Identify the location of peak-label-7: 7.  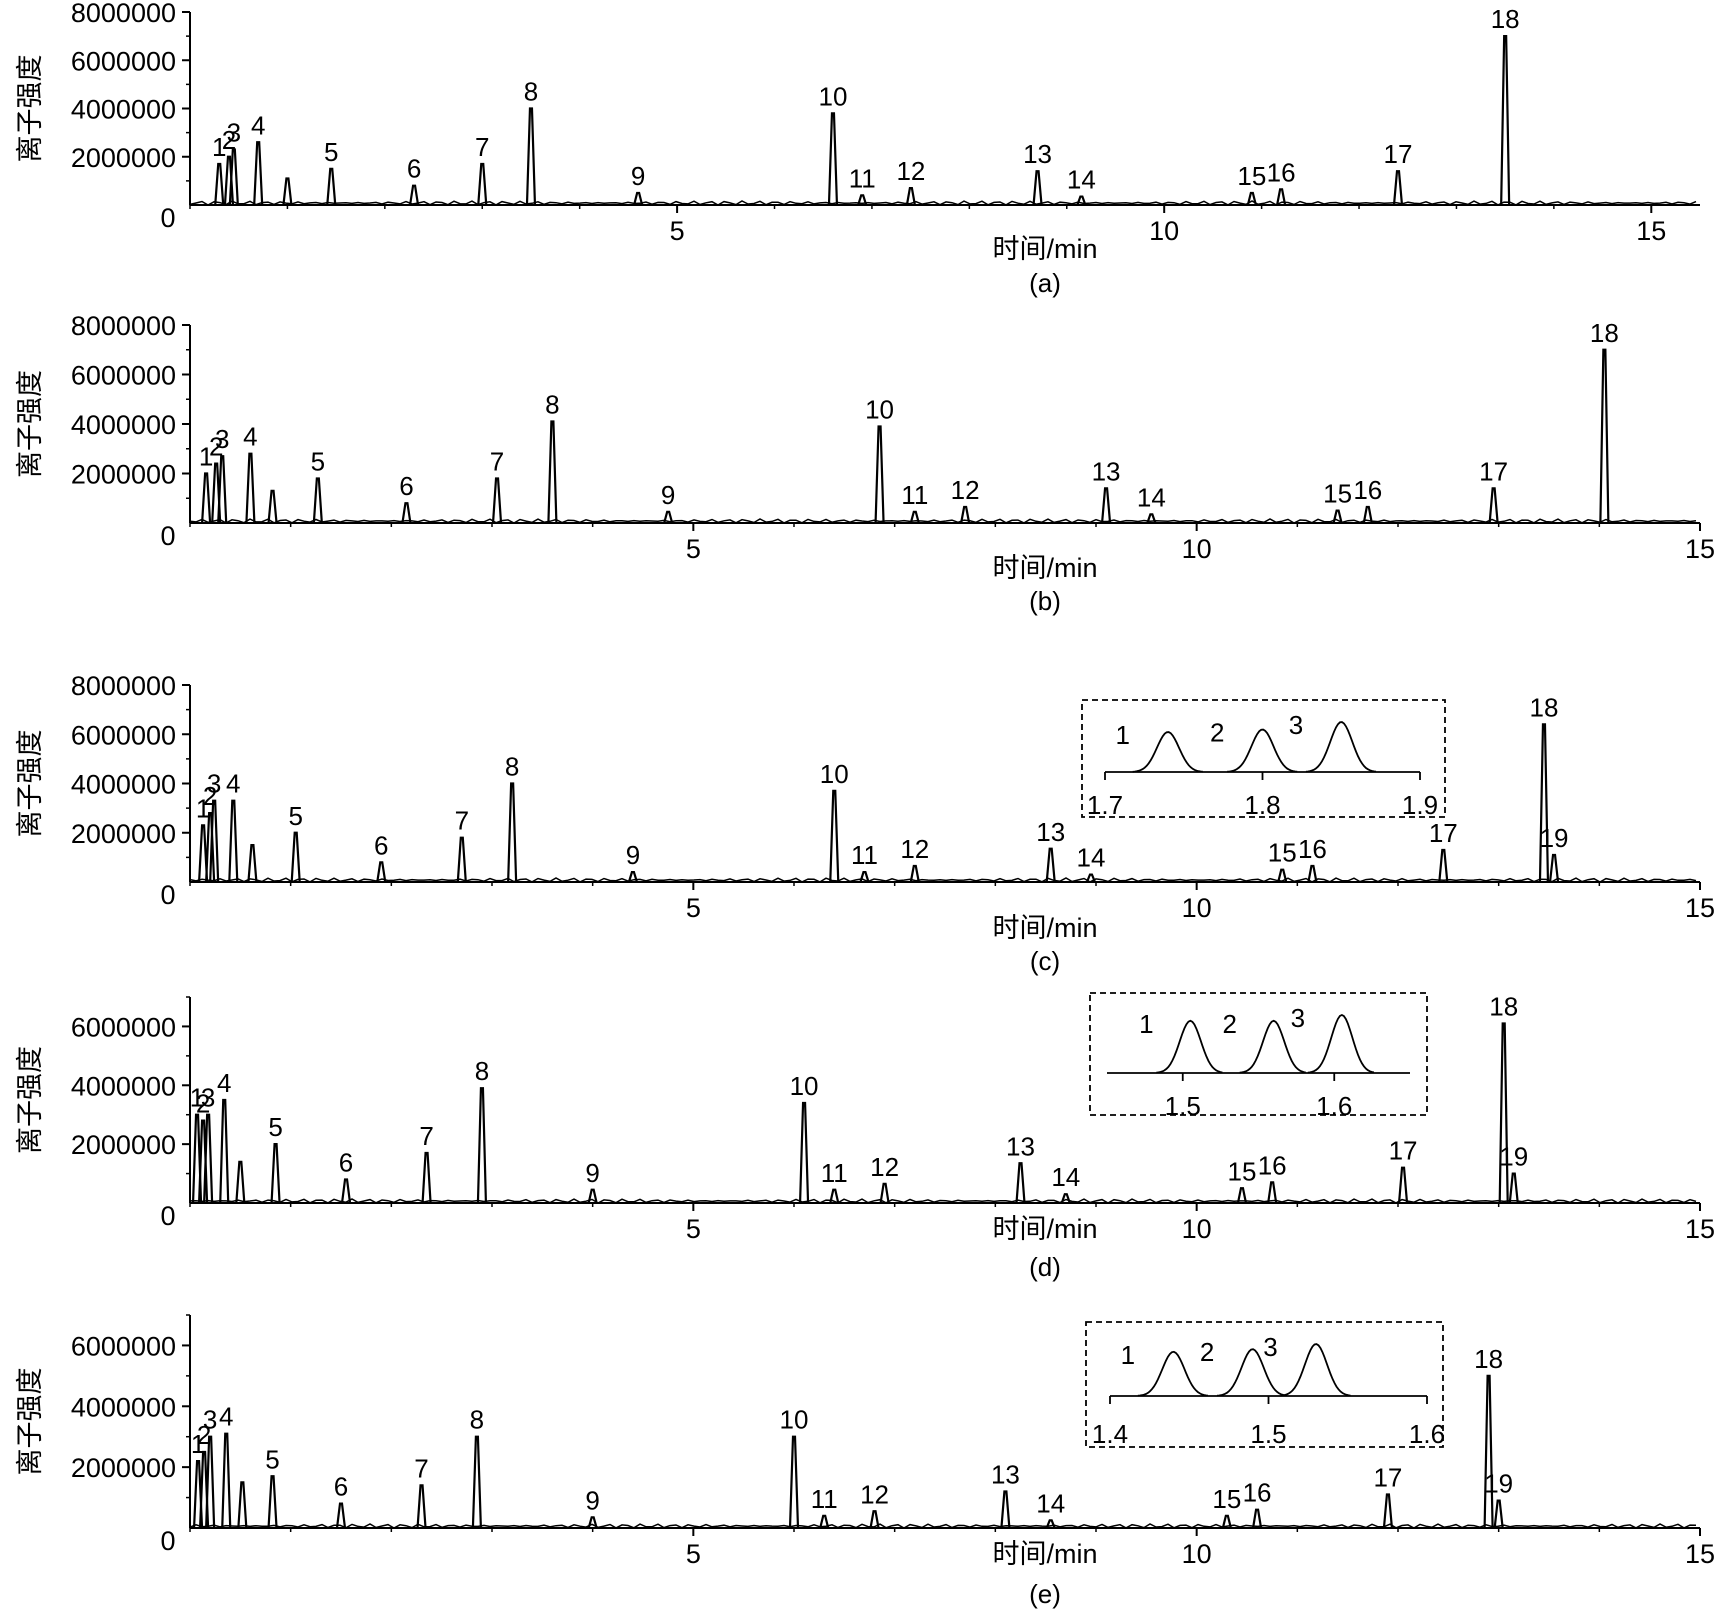
(497, 461).